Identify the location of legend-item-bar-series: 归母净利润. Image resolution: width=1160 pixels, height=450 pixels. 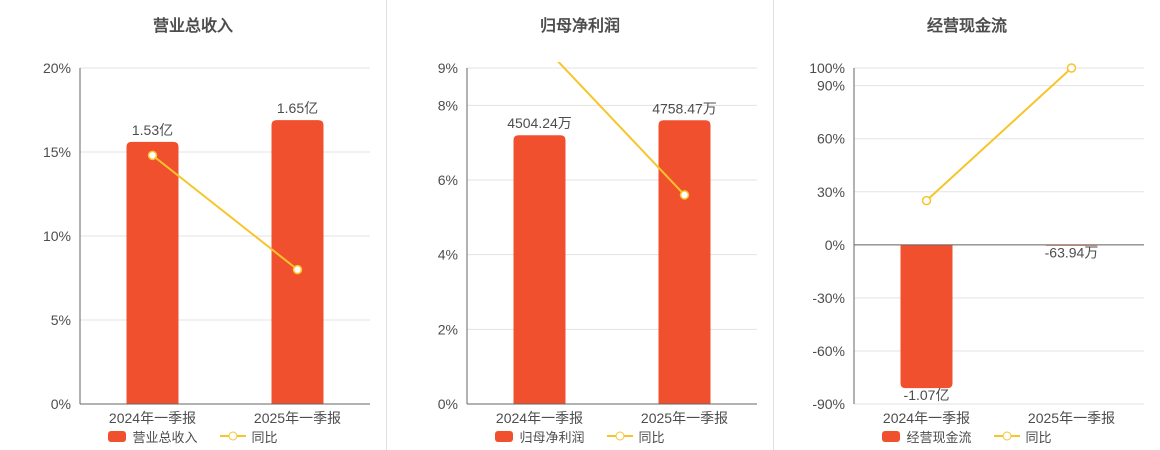
(540, 436).